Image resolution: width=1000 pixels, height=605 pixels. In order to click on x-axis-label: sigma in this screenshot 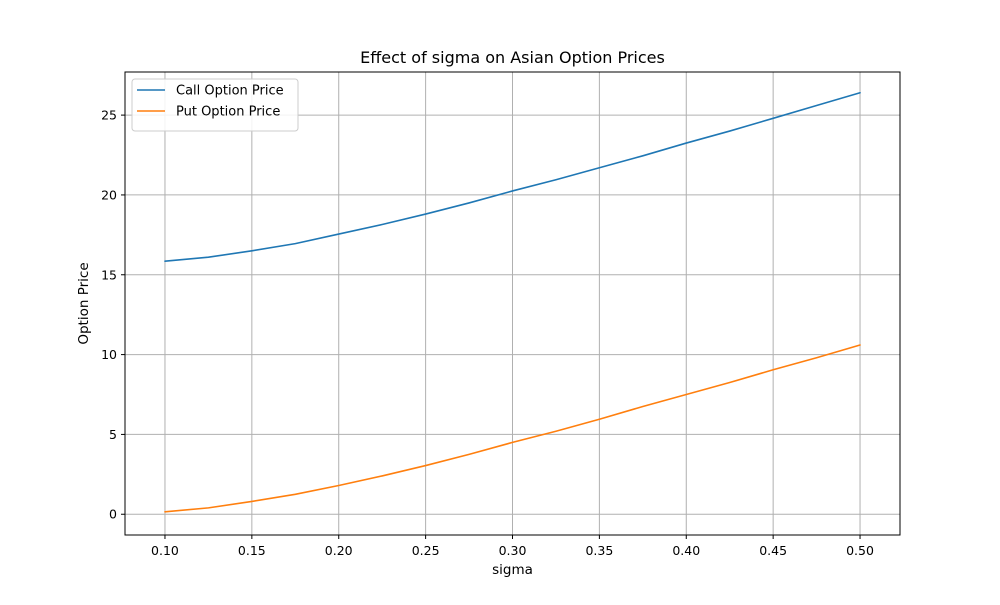, I will do `click(512, 570)`.